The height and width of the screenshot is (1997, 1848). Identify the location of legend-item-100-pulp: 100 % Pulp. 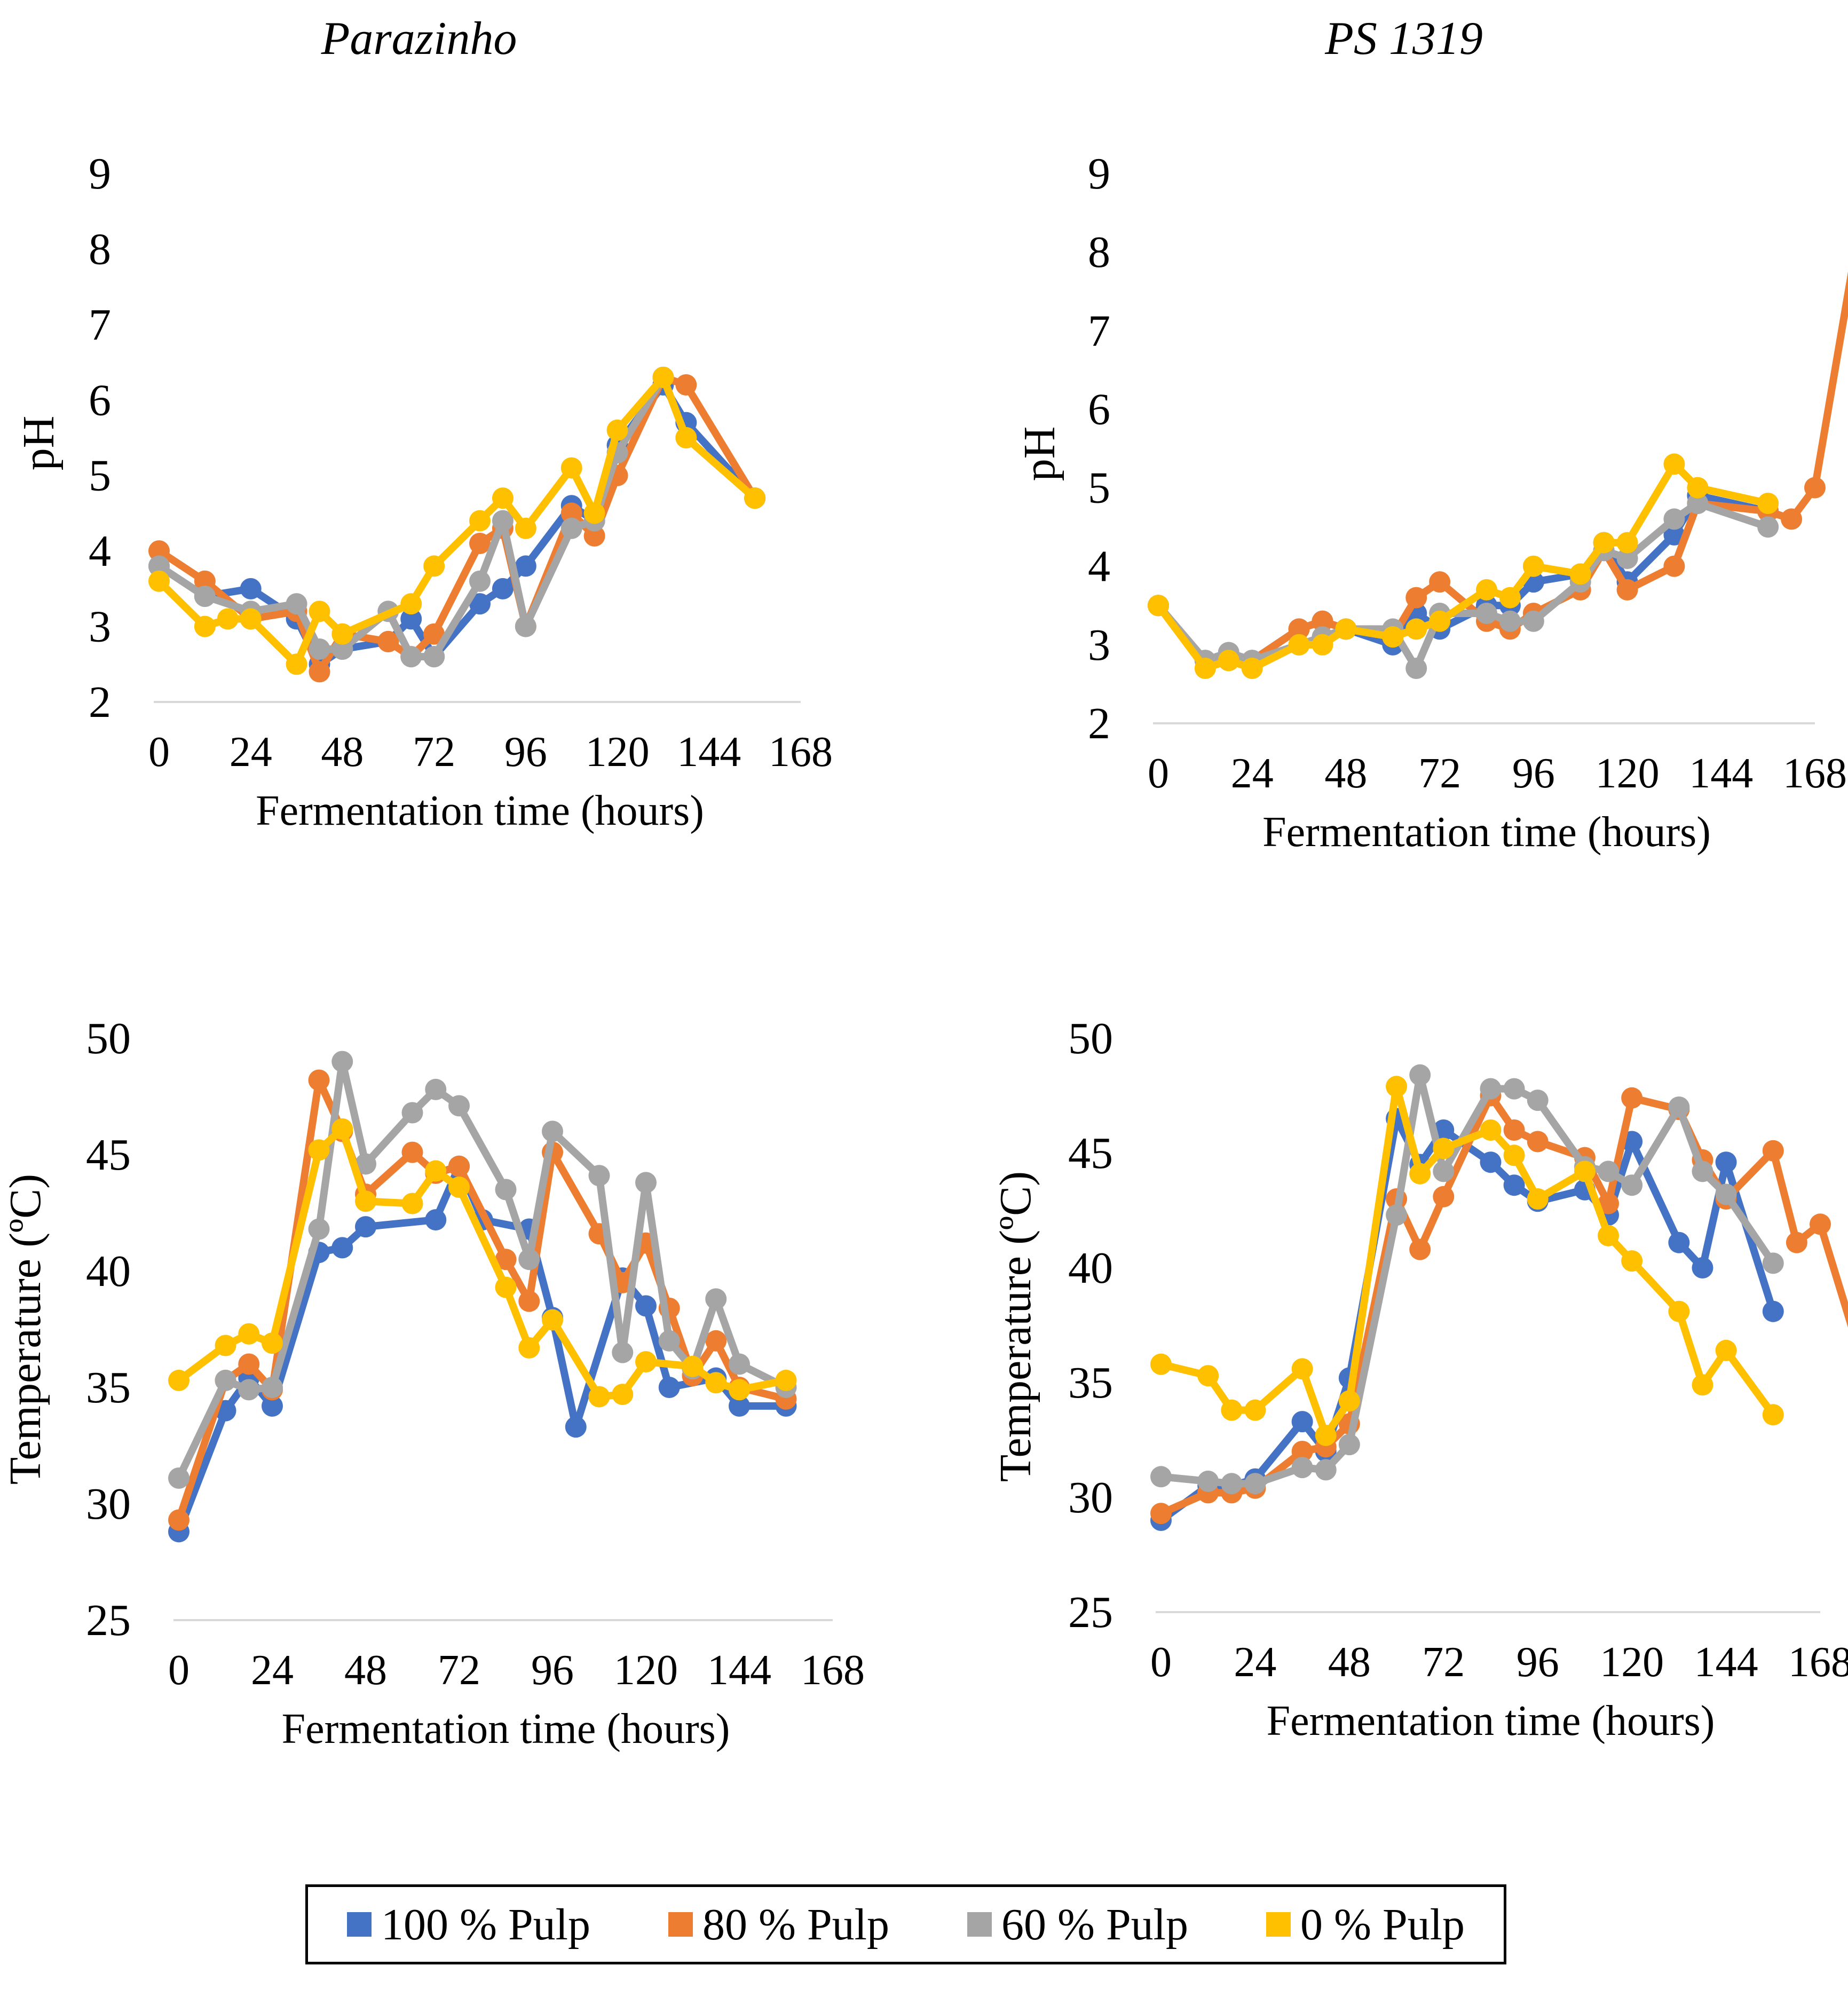
(468, 1925).